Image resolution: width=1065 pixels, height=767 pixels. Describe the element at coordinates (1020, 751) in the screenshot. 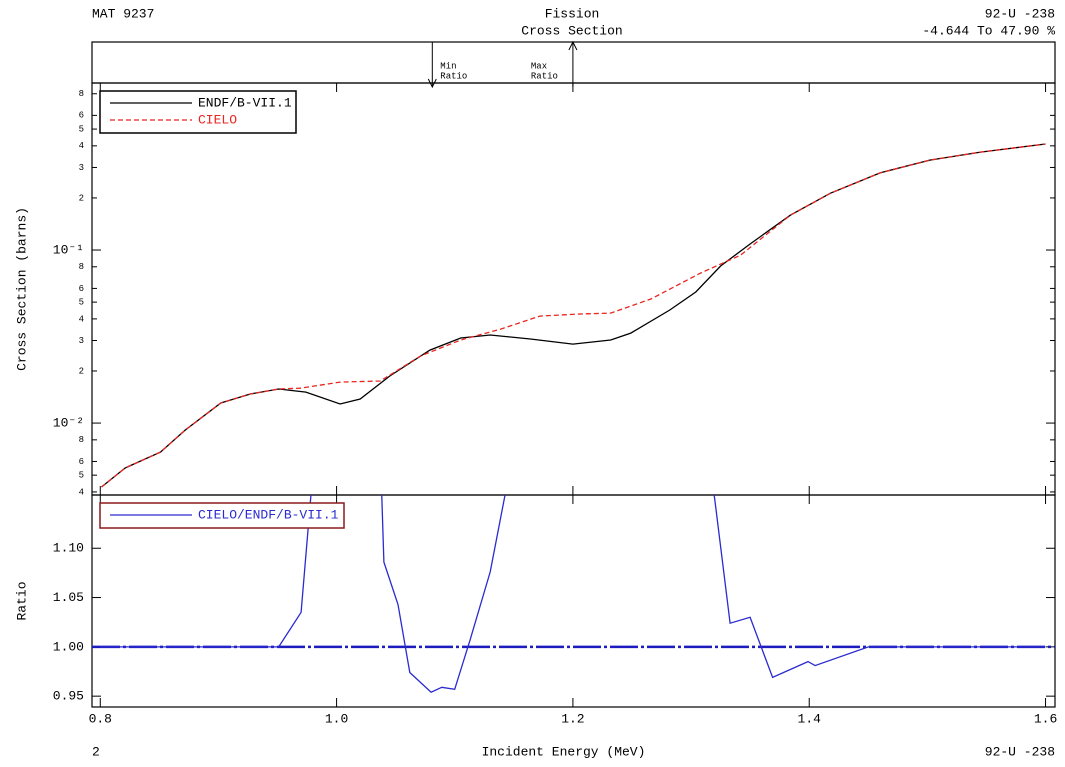

I see `footer-right: 92-U -238` at that location.